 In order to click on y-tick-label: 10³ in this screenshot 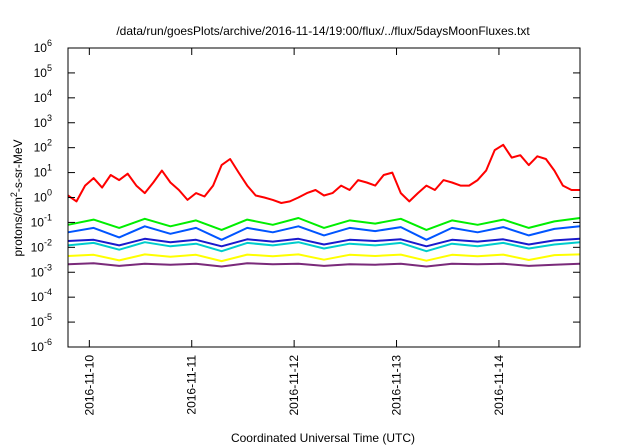, I will do `click(43, 121)`.